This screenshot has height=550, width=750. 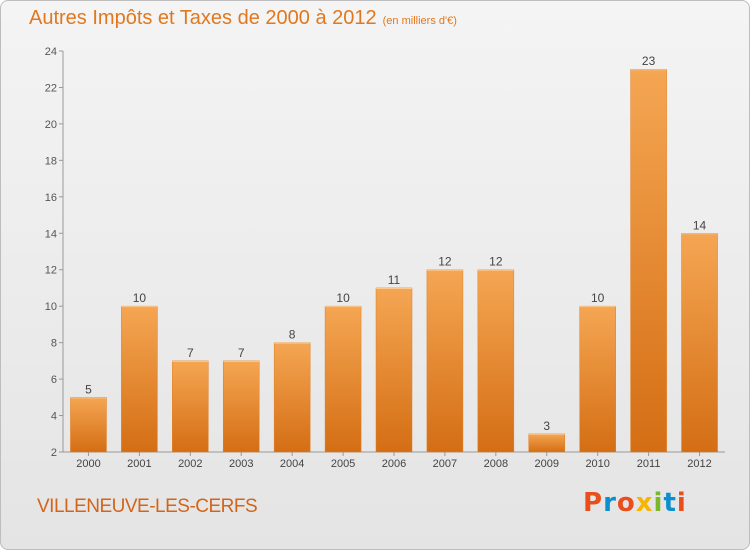 I want to click on x-tick-label-2003: 2003, so click(x=241, y=464).